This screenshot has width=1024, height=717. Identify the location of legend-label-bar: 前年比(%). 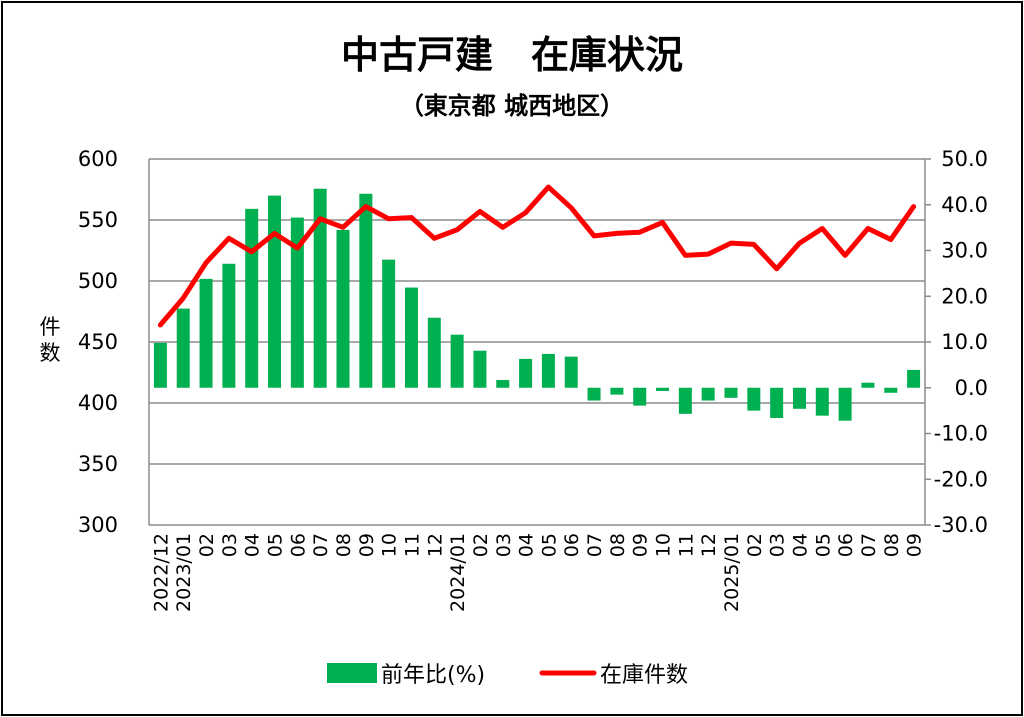
(433, 675).